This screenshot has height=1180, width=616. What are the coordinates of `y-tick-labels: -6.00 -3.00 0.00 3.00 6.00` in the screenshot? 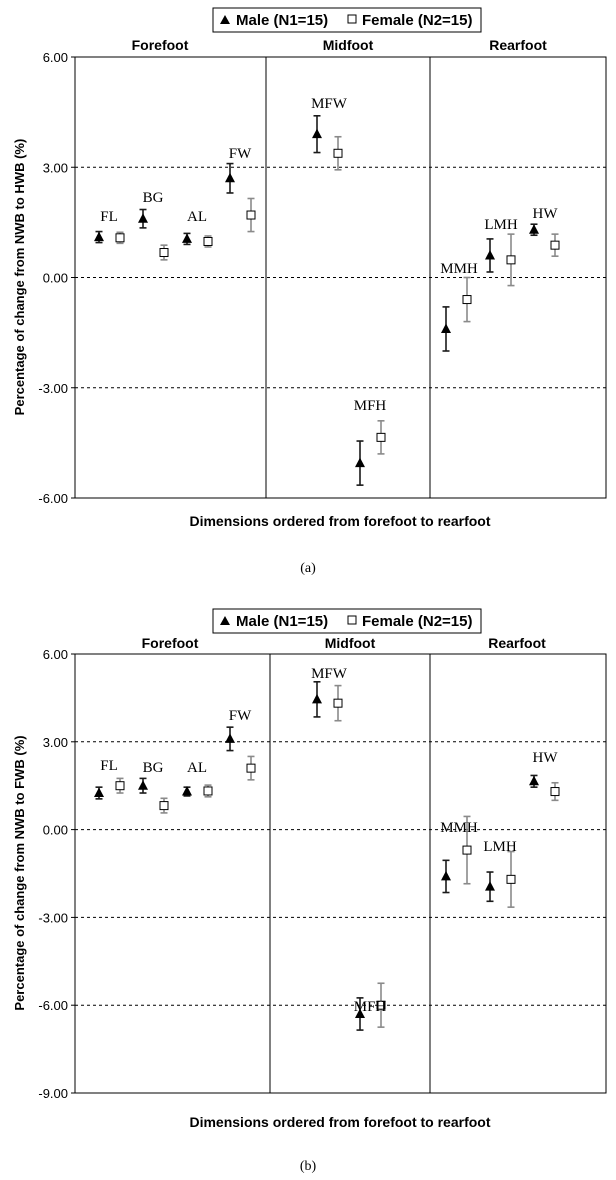 It's located at (56, 278).